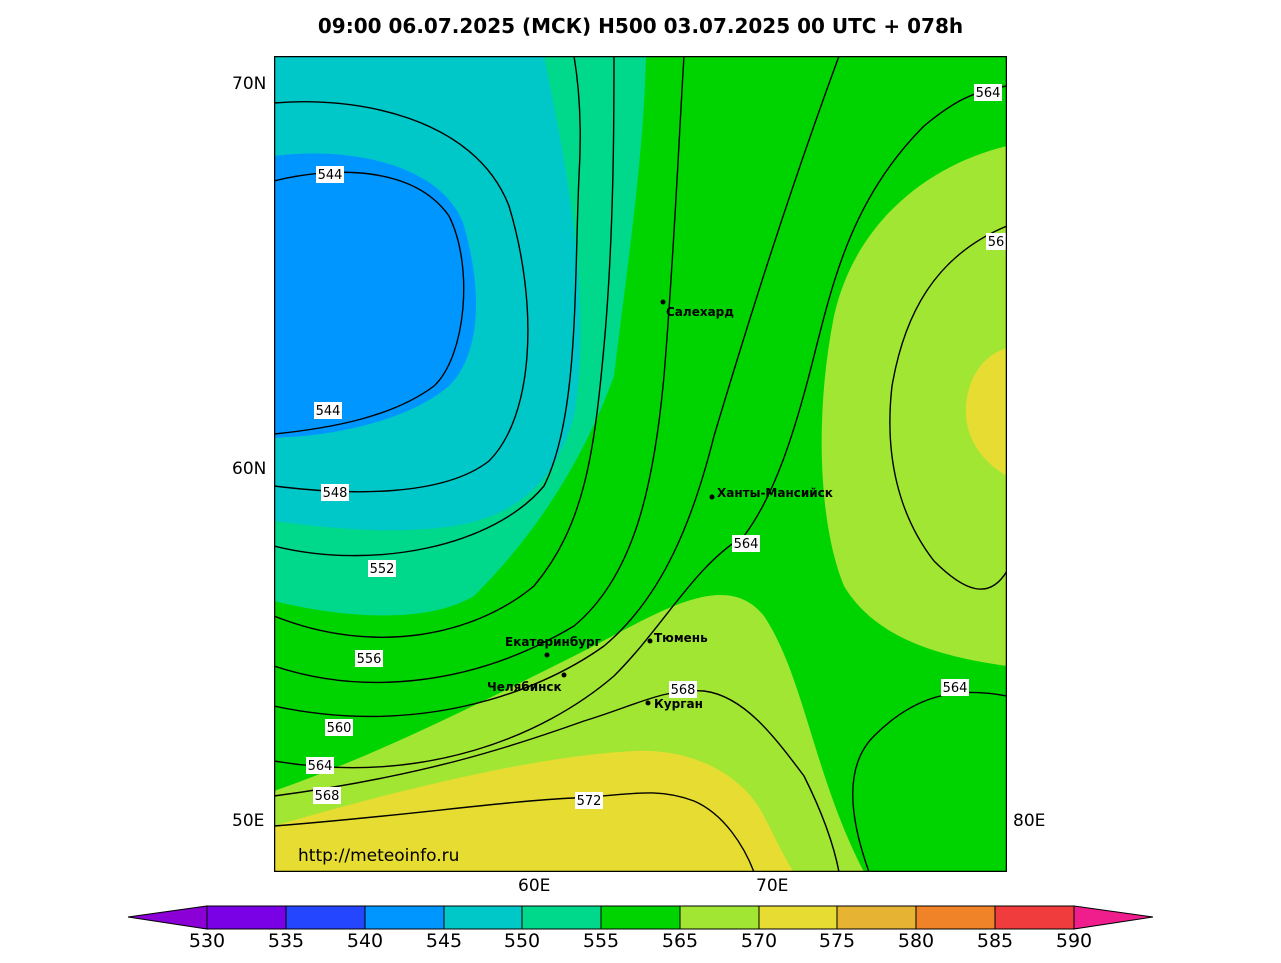 This screenshot has height=963, width=1281. I want to click on lat-label-60n: 60N, so click(249, 469).